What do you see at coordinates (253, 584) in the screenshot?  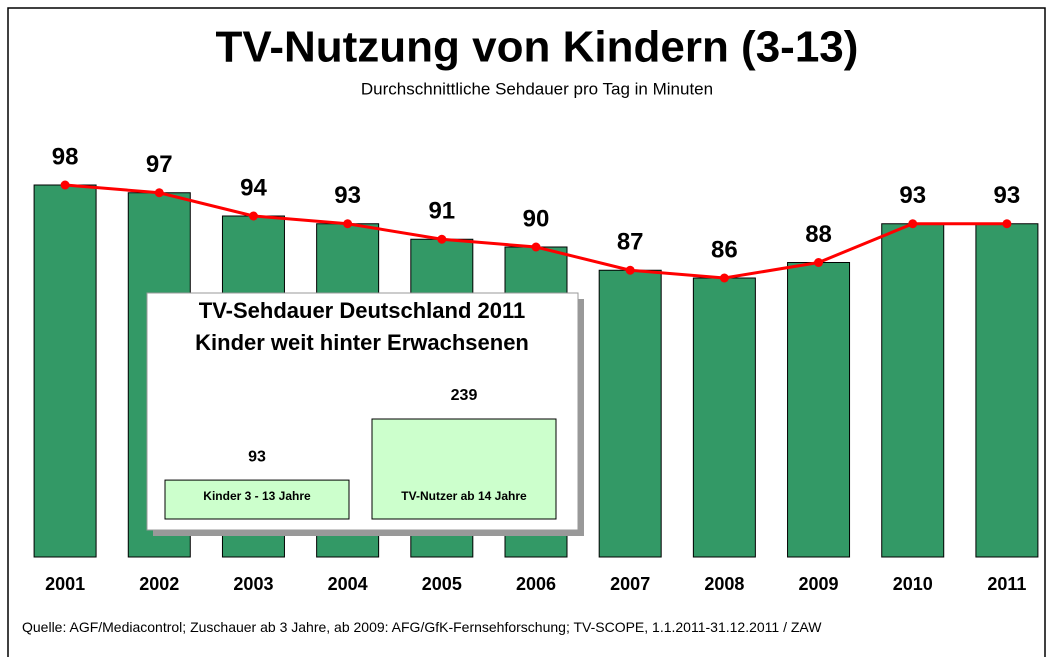 I see `x-tick-label: 2003` at bounding box center [253, 584].